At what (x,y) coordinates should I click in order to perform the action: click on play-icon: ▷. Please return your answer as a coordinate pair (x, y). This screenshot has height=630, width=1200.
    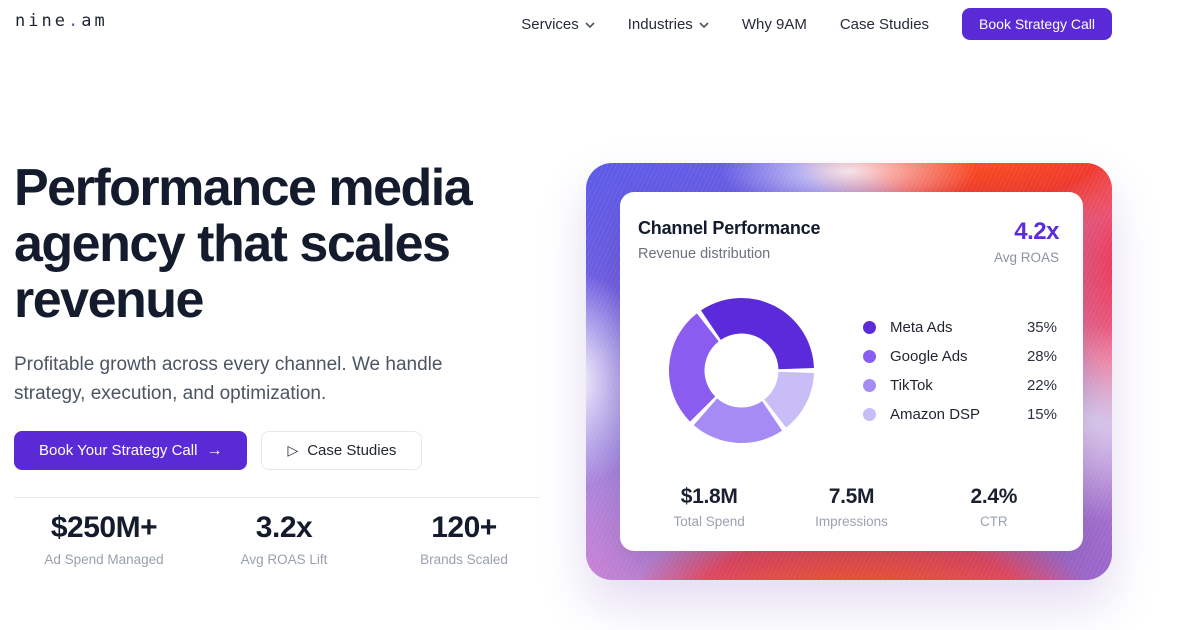
    Looking at the image, I should click on (293, 449).